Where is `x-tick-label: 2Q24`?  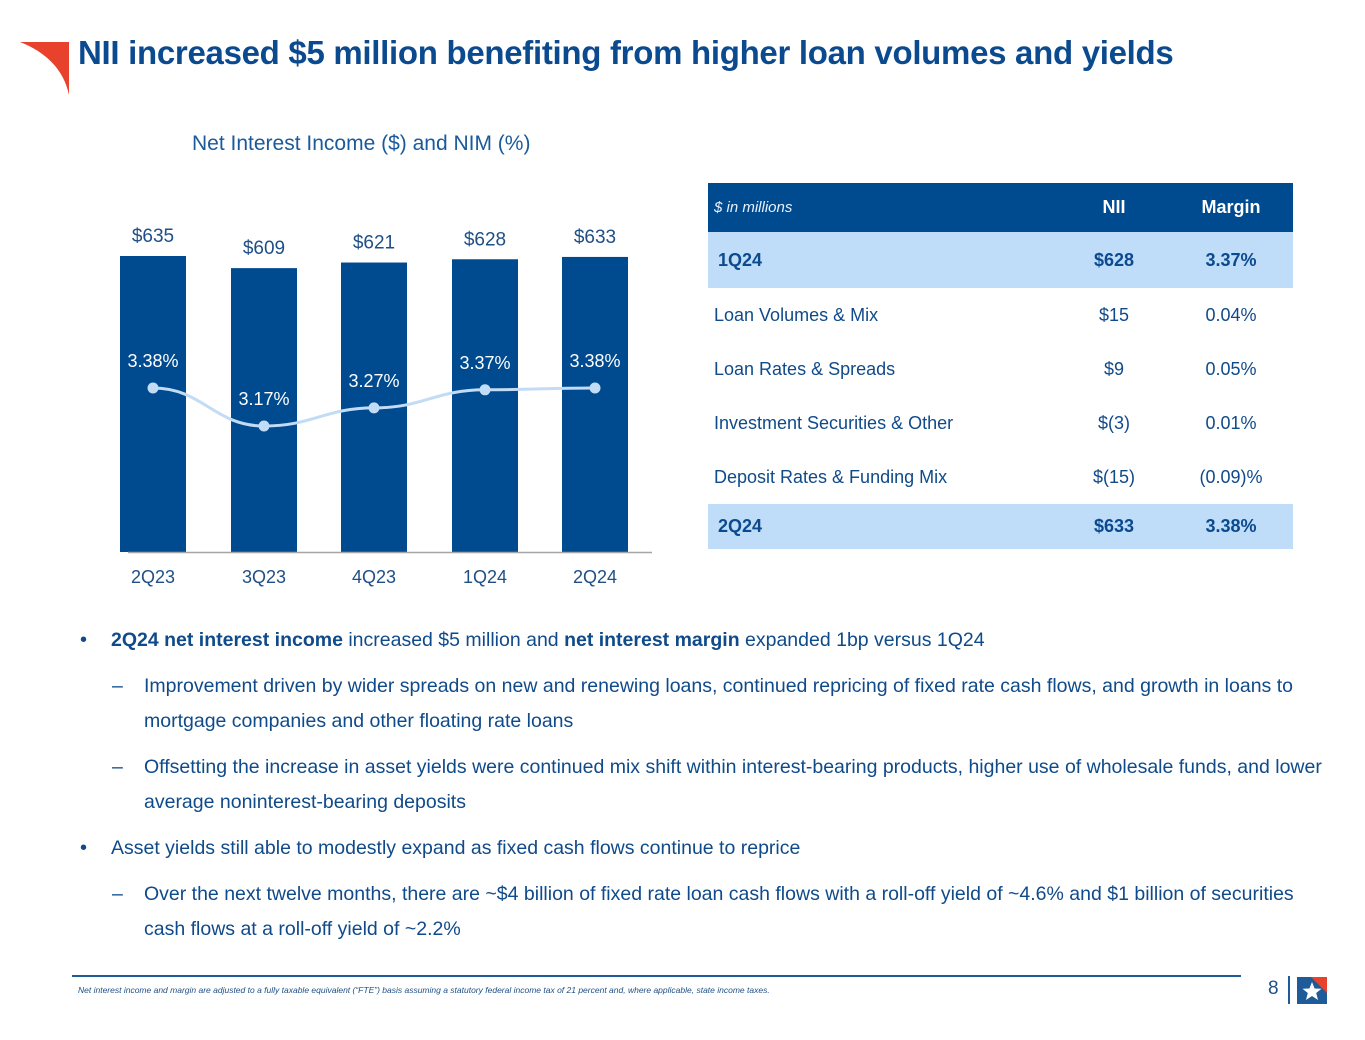
x-tick-label: 2Q24 is located at coordinates (595, 577).